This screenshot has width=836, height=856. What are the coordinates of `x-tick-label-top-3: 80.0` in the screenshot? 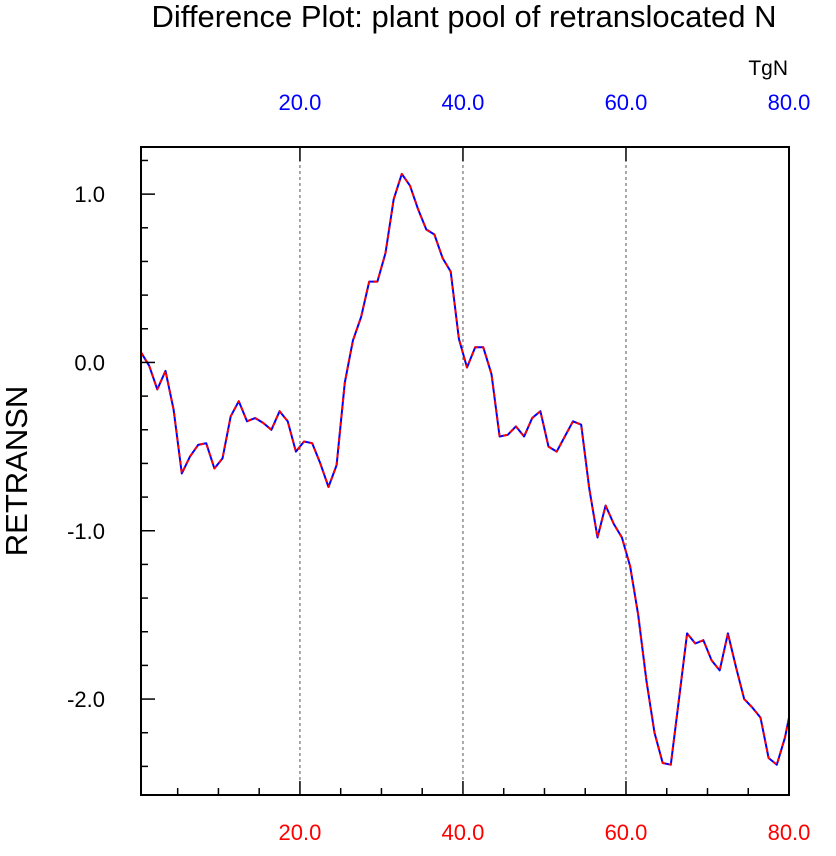 It's located at (789, 102).